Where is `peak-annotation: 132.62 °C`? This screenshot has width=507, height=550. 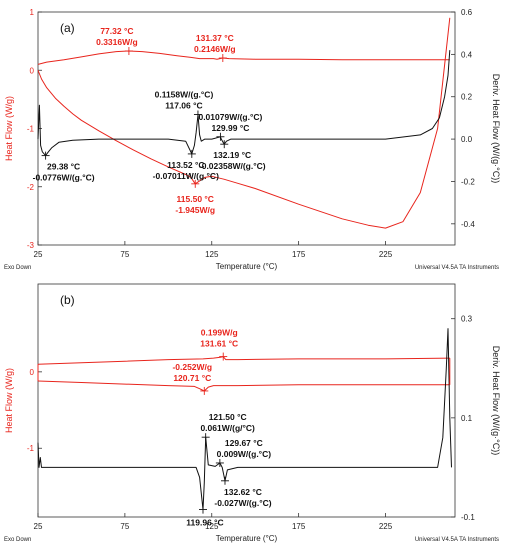
peak-annotation: 132.62 °C is located at coordinates (243, 492).